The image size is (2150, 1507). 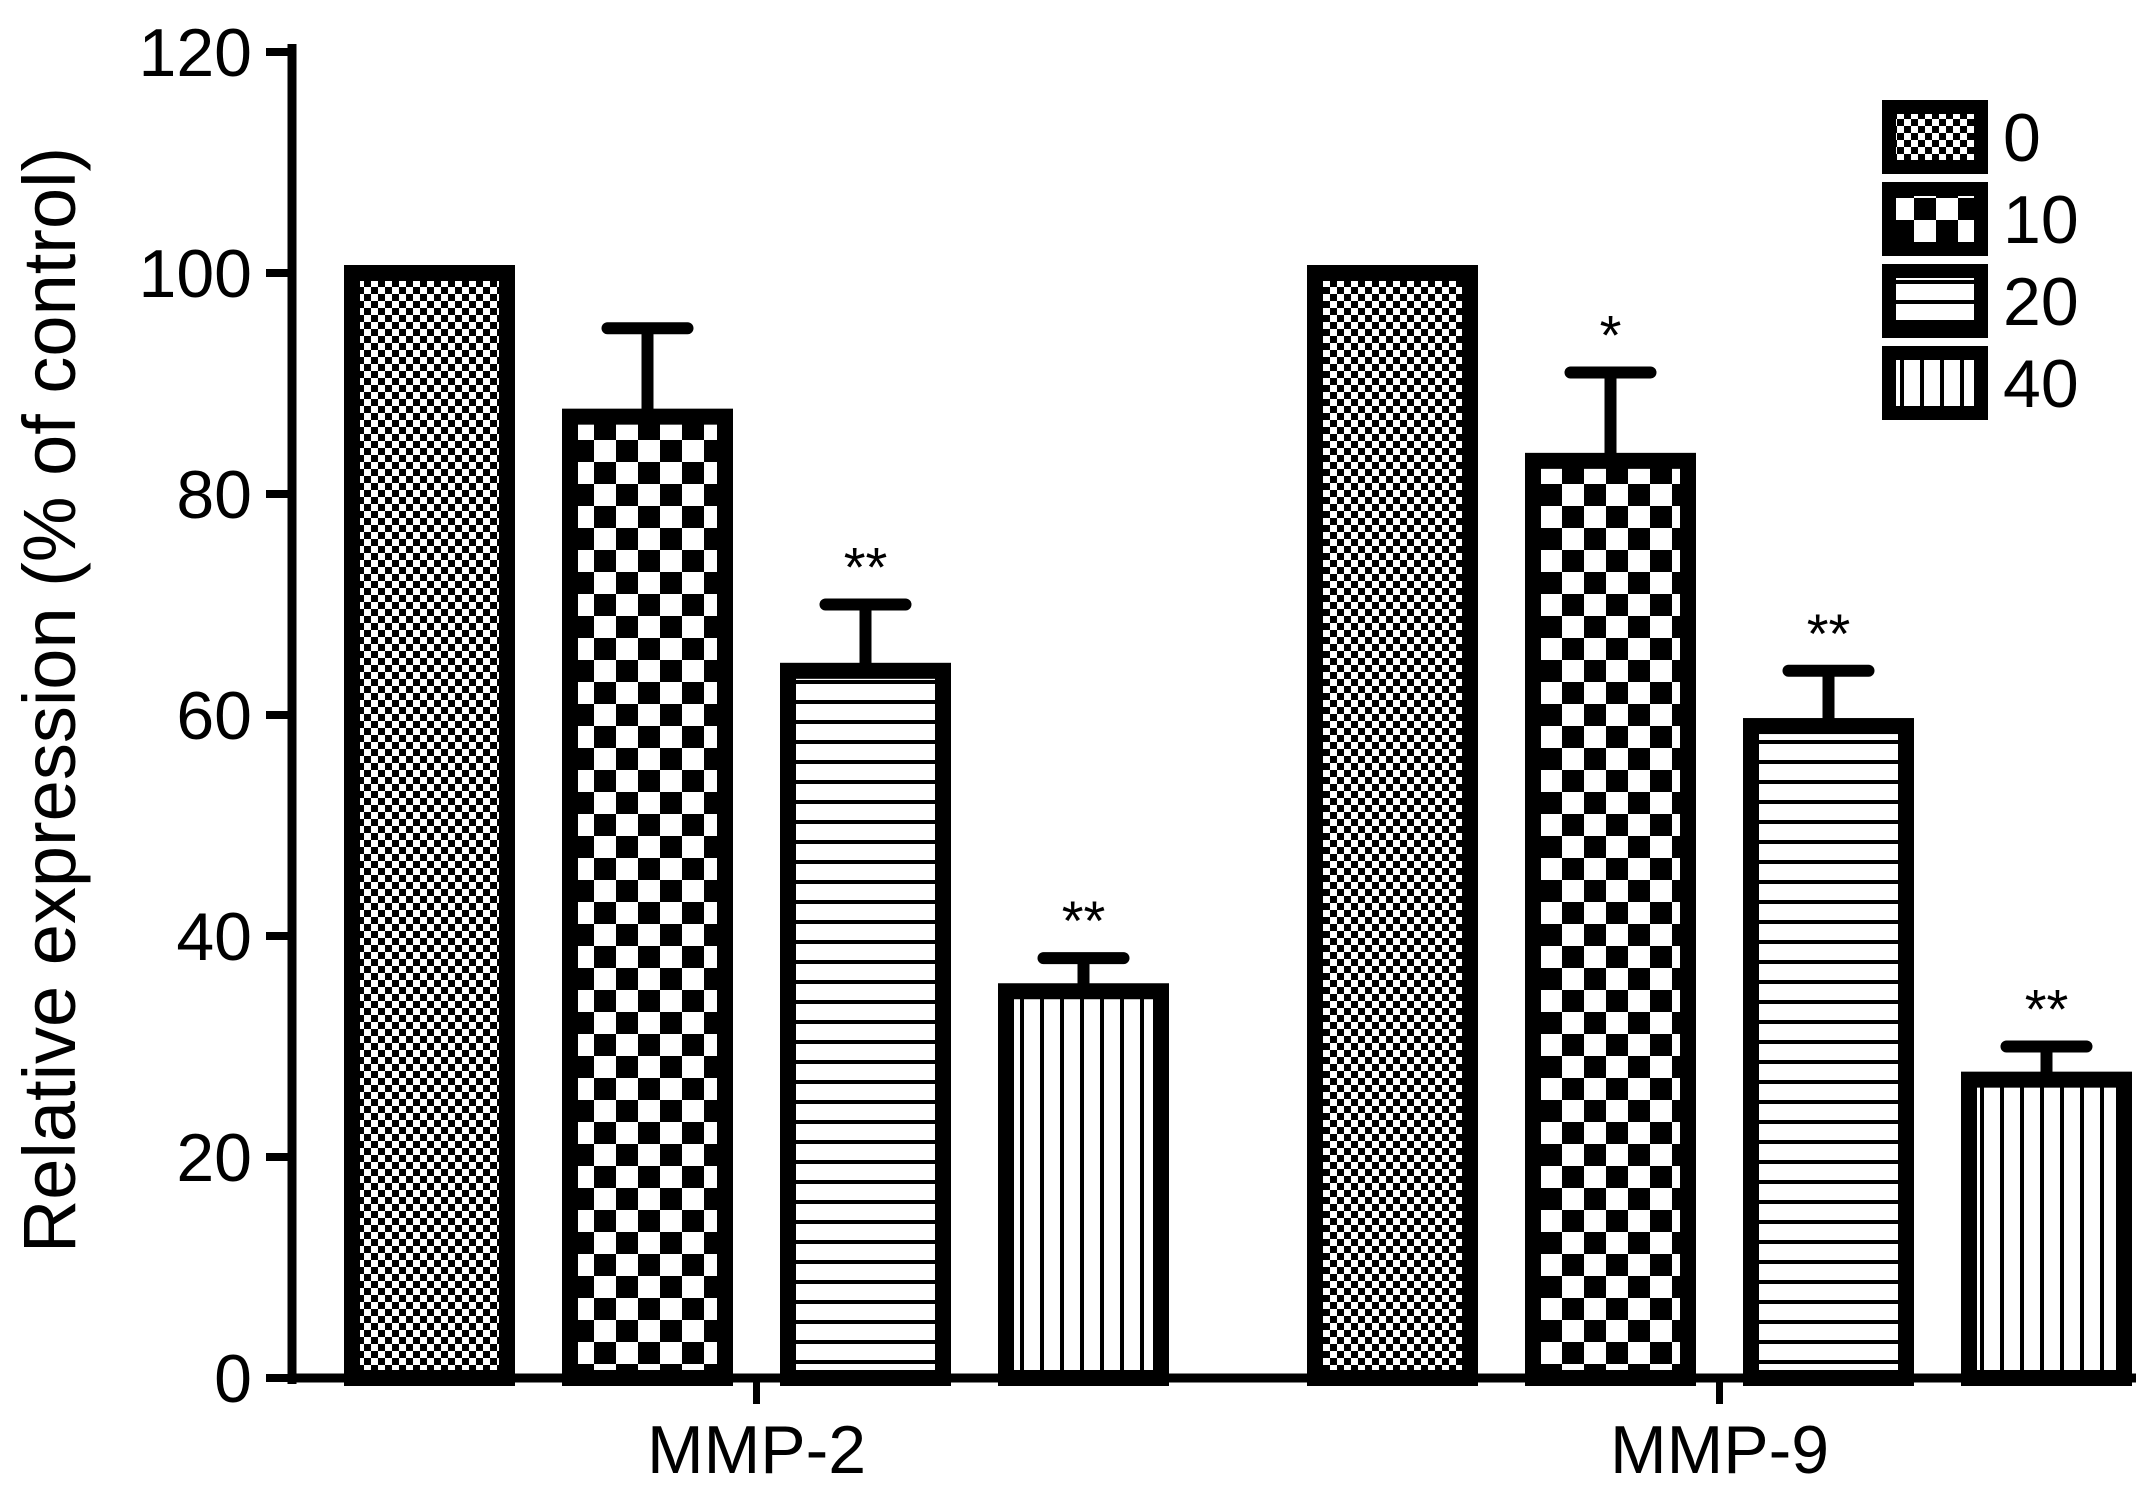 What do you see at coordinates (214, 495) in the screenshot?
I see `y-tick-label: 80` at bounding box center [214, 495].